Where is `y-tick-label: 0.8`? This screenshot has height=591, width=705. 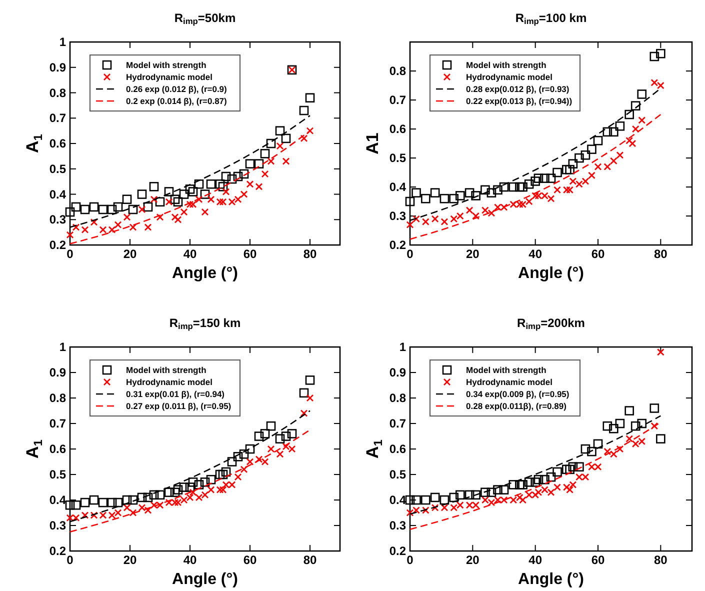 y-tick-label: 0.8 is located at coordinates (57, 93).